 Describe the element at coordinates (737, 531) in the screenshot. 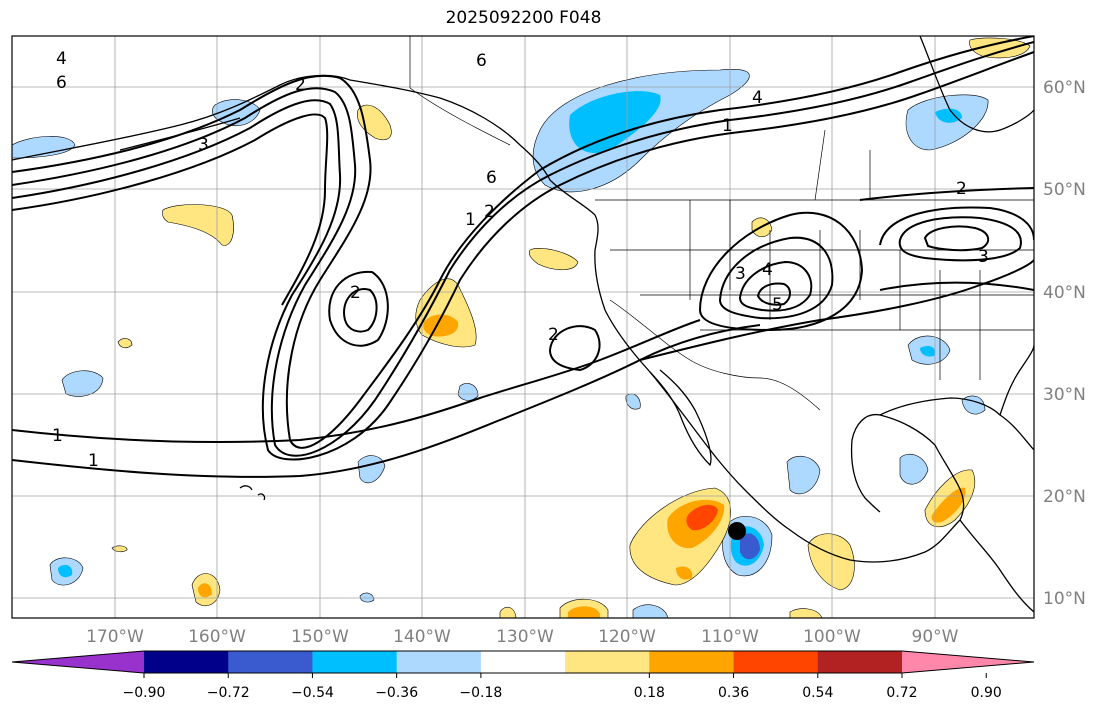

I see `storm-marker-dot` at that location.